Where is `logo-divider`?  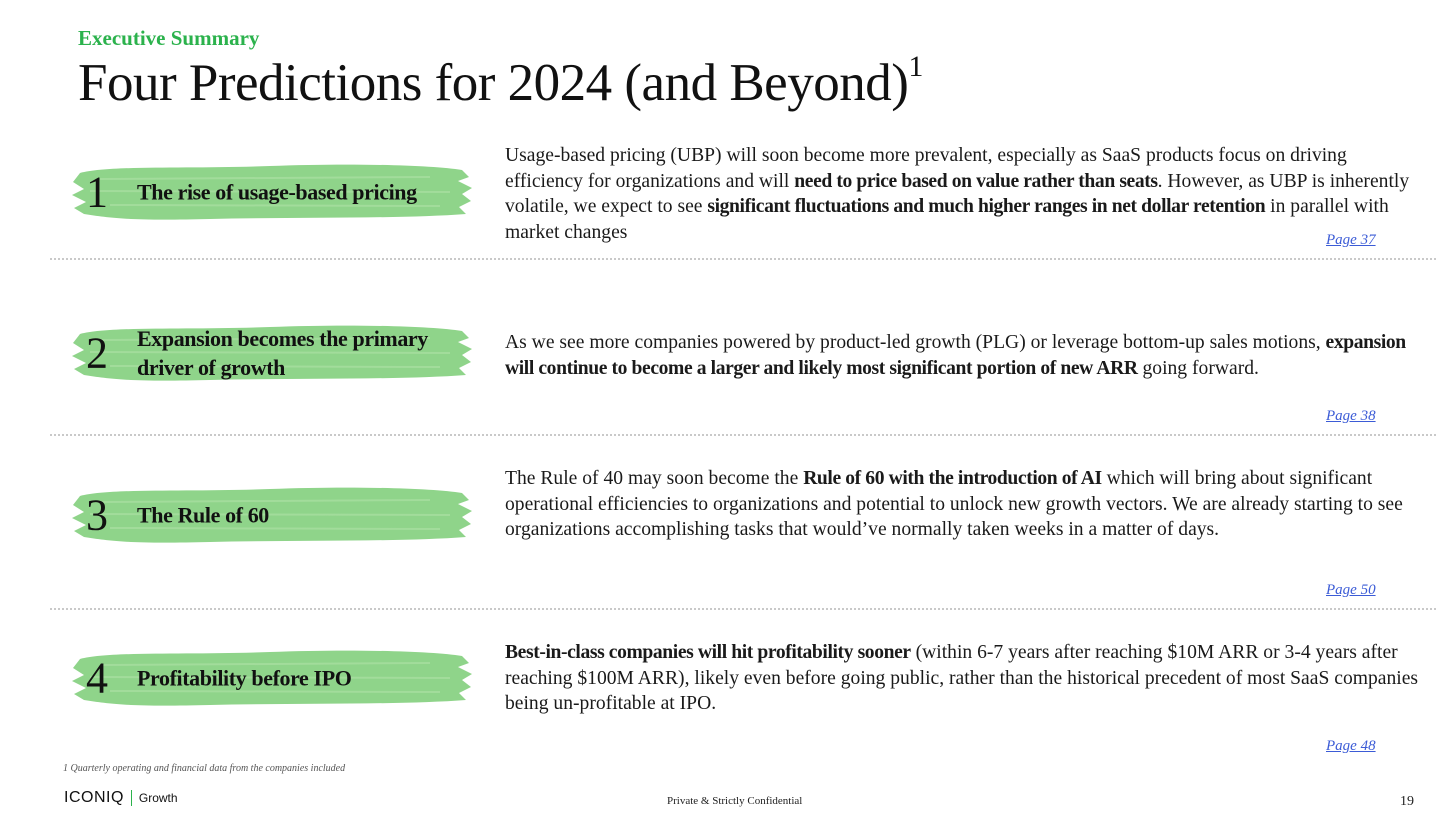 logo-divider is located at coordinates (131, 798).